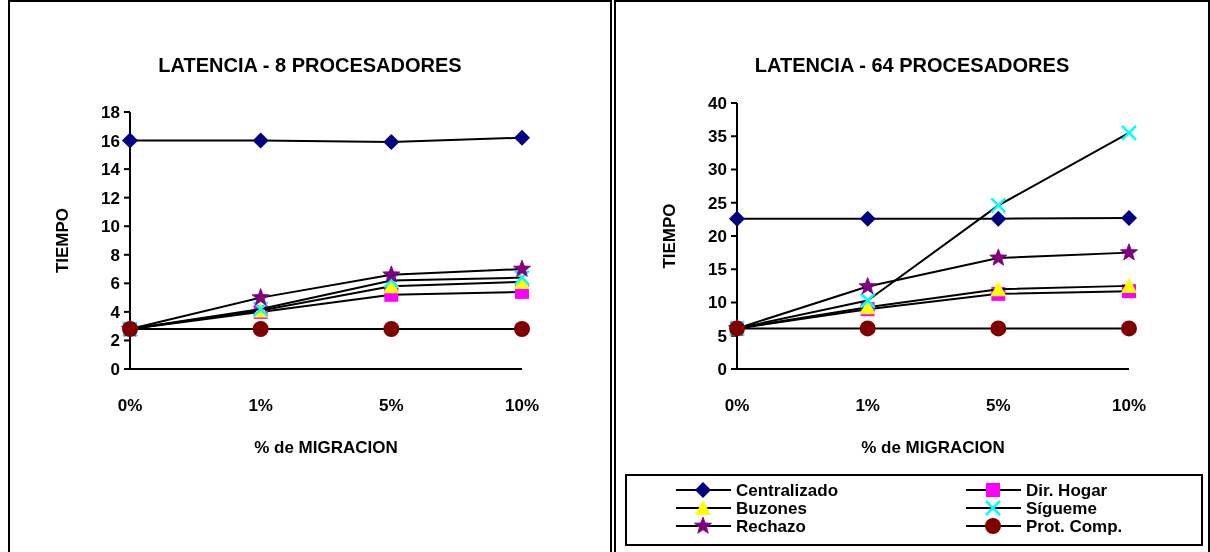 The height and width of the screenshot is (552, 1210). Describe the element at coordinates (1067, 490) in the screenshot. I see `legend-label: Dir. Hogar` at that location.